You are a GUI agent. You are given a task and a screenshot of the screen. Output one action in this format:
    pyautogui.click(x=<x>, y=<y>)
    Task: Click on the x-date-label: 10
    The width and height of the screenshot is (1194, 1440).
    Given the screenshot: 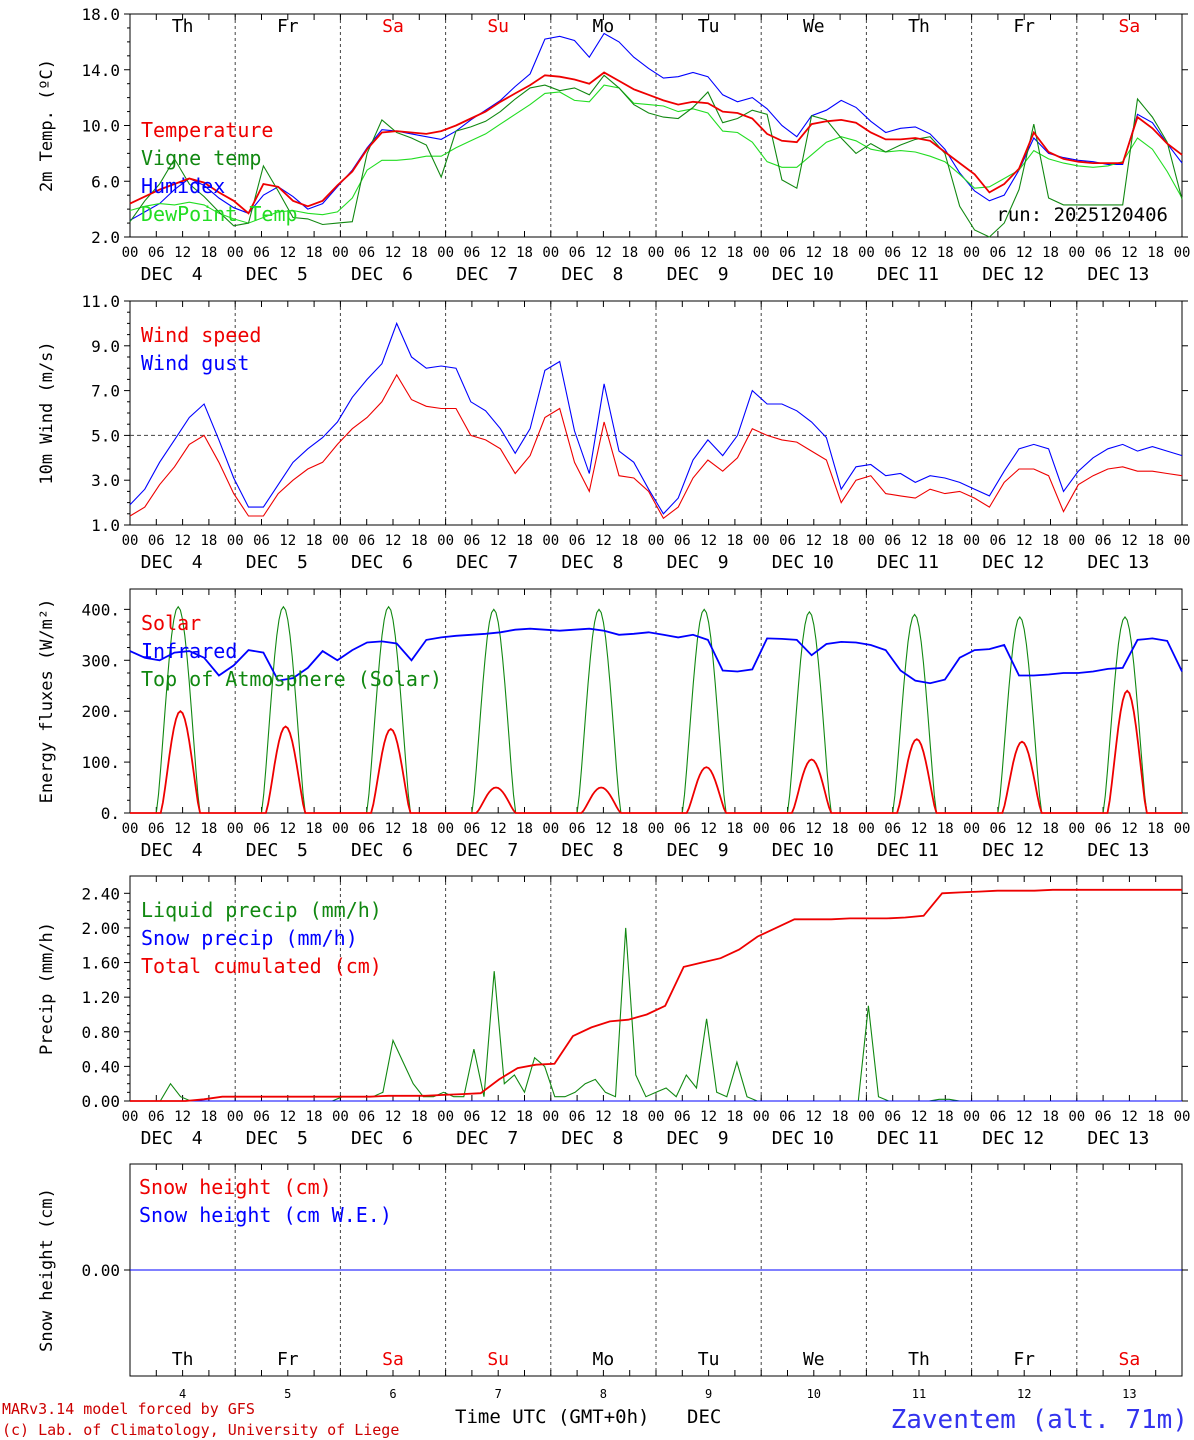 What is the action you would take?
    pyautogui.click(x=814, y=1394)
    